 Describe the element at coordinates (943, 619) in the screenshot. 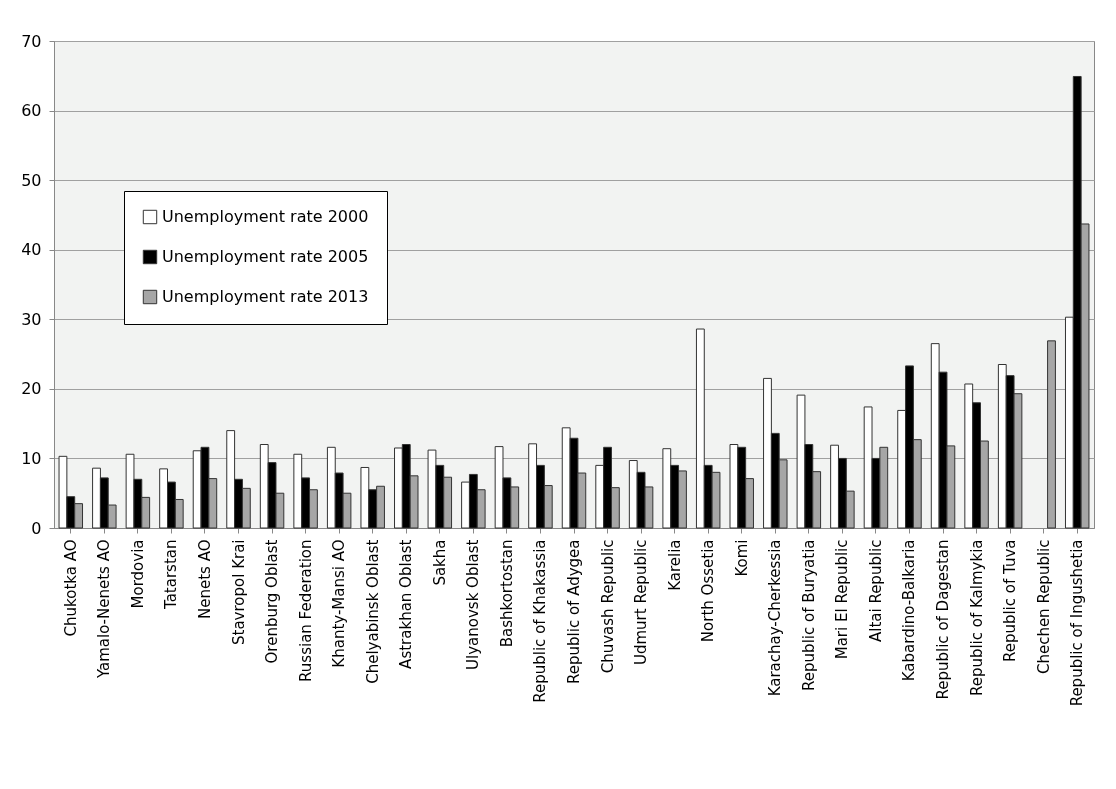

I see `x-tick-label: Republic of Dagestan` at that location.